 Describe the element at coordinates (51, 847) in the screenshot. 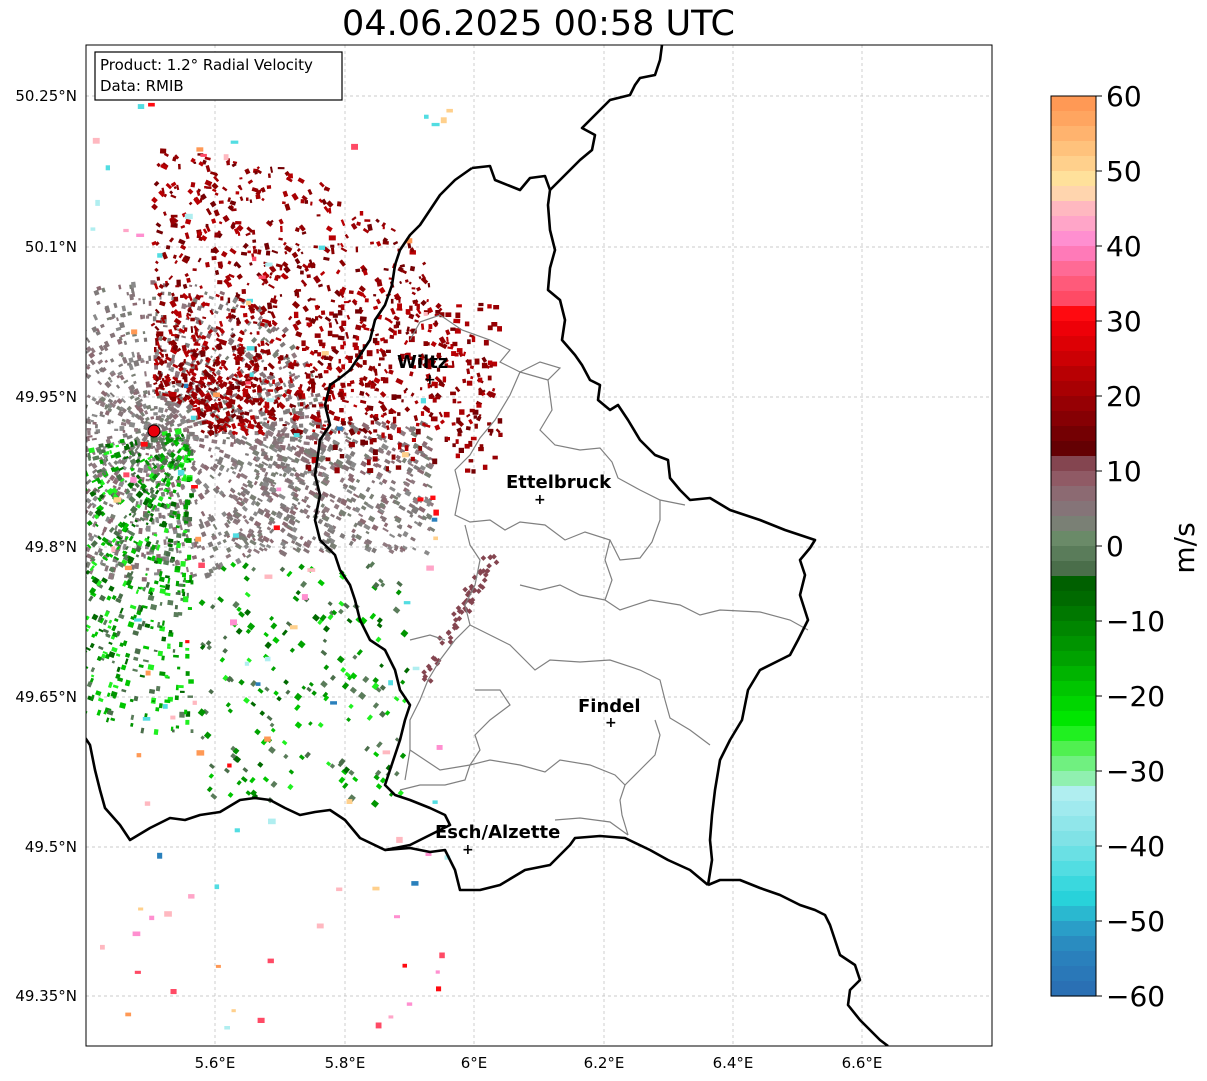

I see `lat-tick: 49.5°N` at that location.